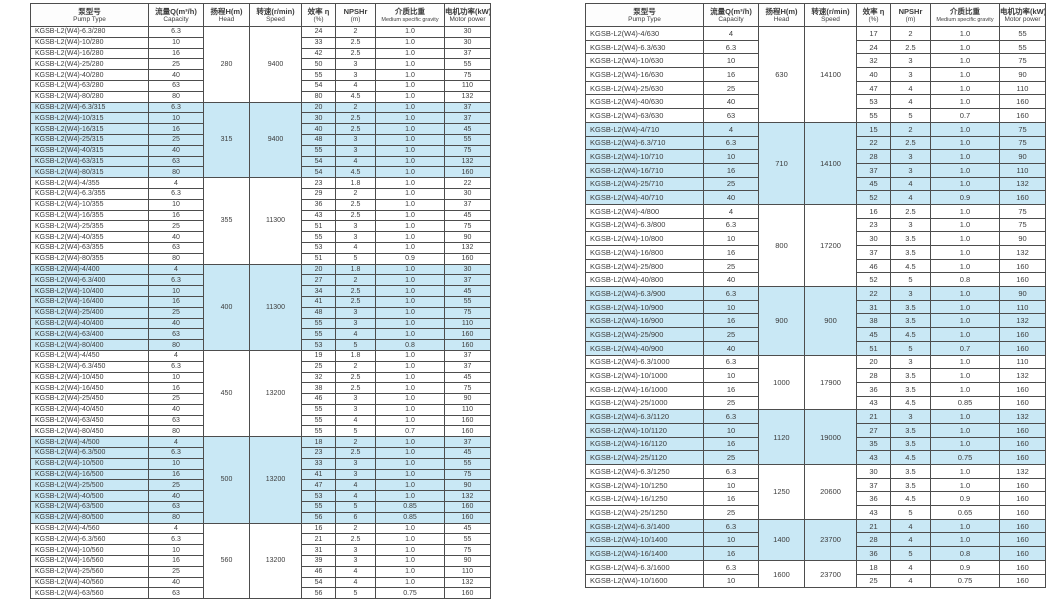  What do you see at coordinates (260, 237) in the screenshot?
I see `table-row: KGSB-L2(W4)-40/355 40 55 3 1.0 90` at bounding box center [260, 237].